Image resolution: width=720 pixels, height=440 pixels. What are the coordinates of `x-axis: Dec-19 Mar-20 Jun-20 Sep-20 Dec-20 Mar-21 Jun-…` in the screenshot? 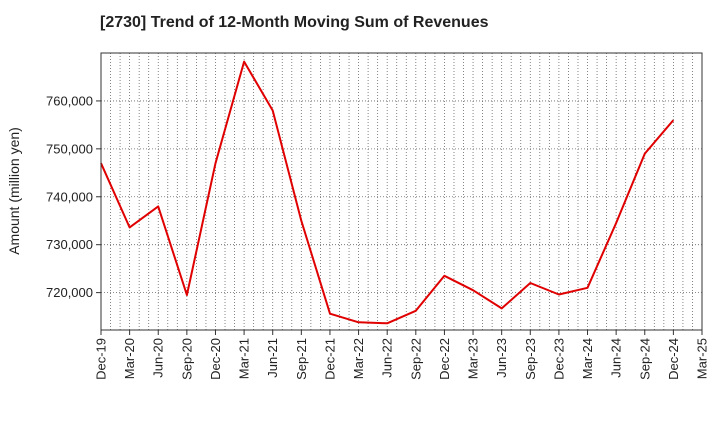 It's located at (402, 355).